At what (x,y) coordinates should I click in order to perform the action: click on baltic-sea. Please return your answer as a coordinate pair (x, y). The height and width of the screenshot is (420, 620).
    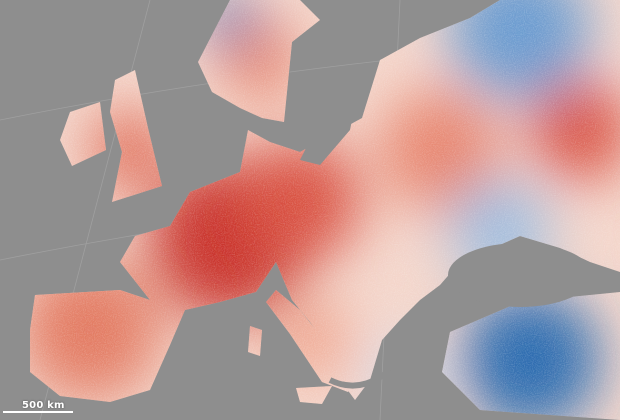
    Looking at the image, I should click on (330, 122).